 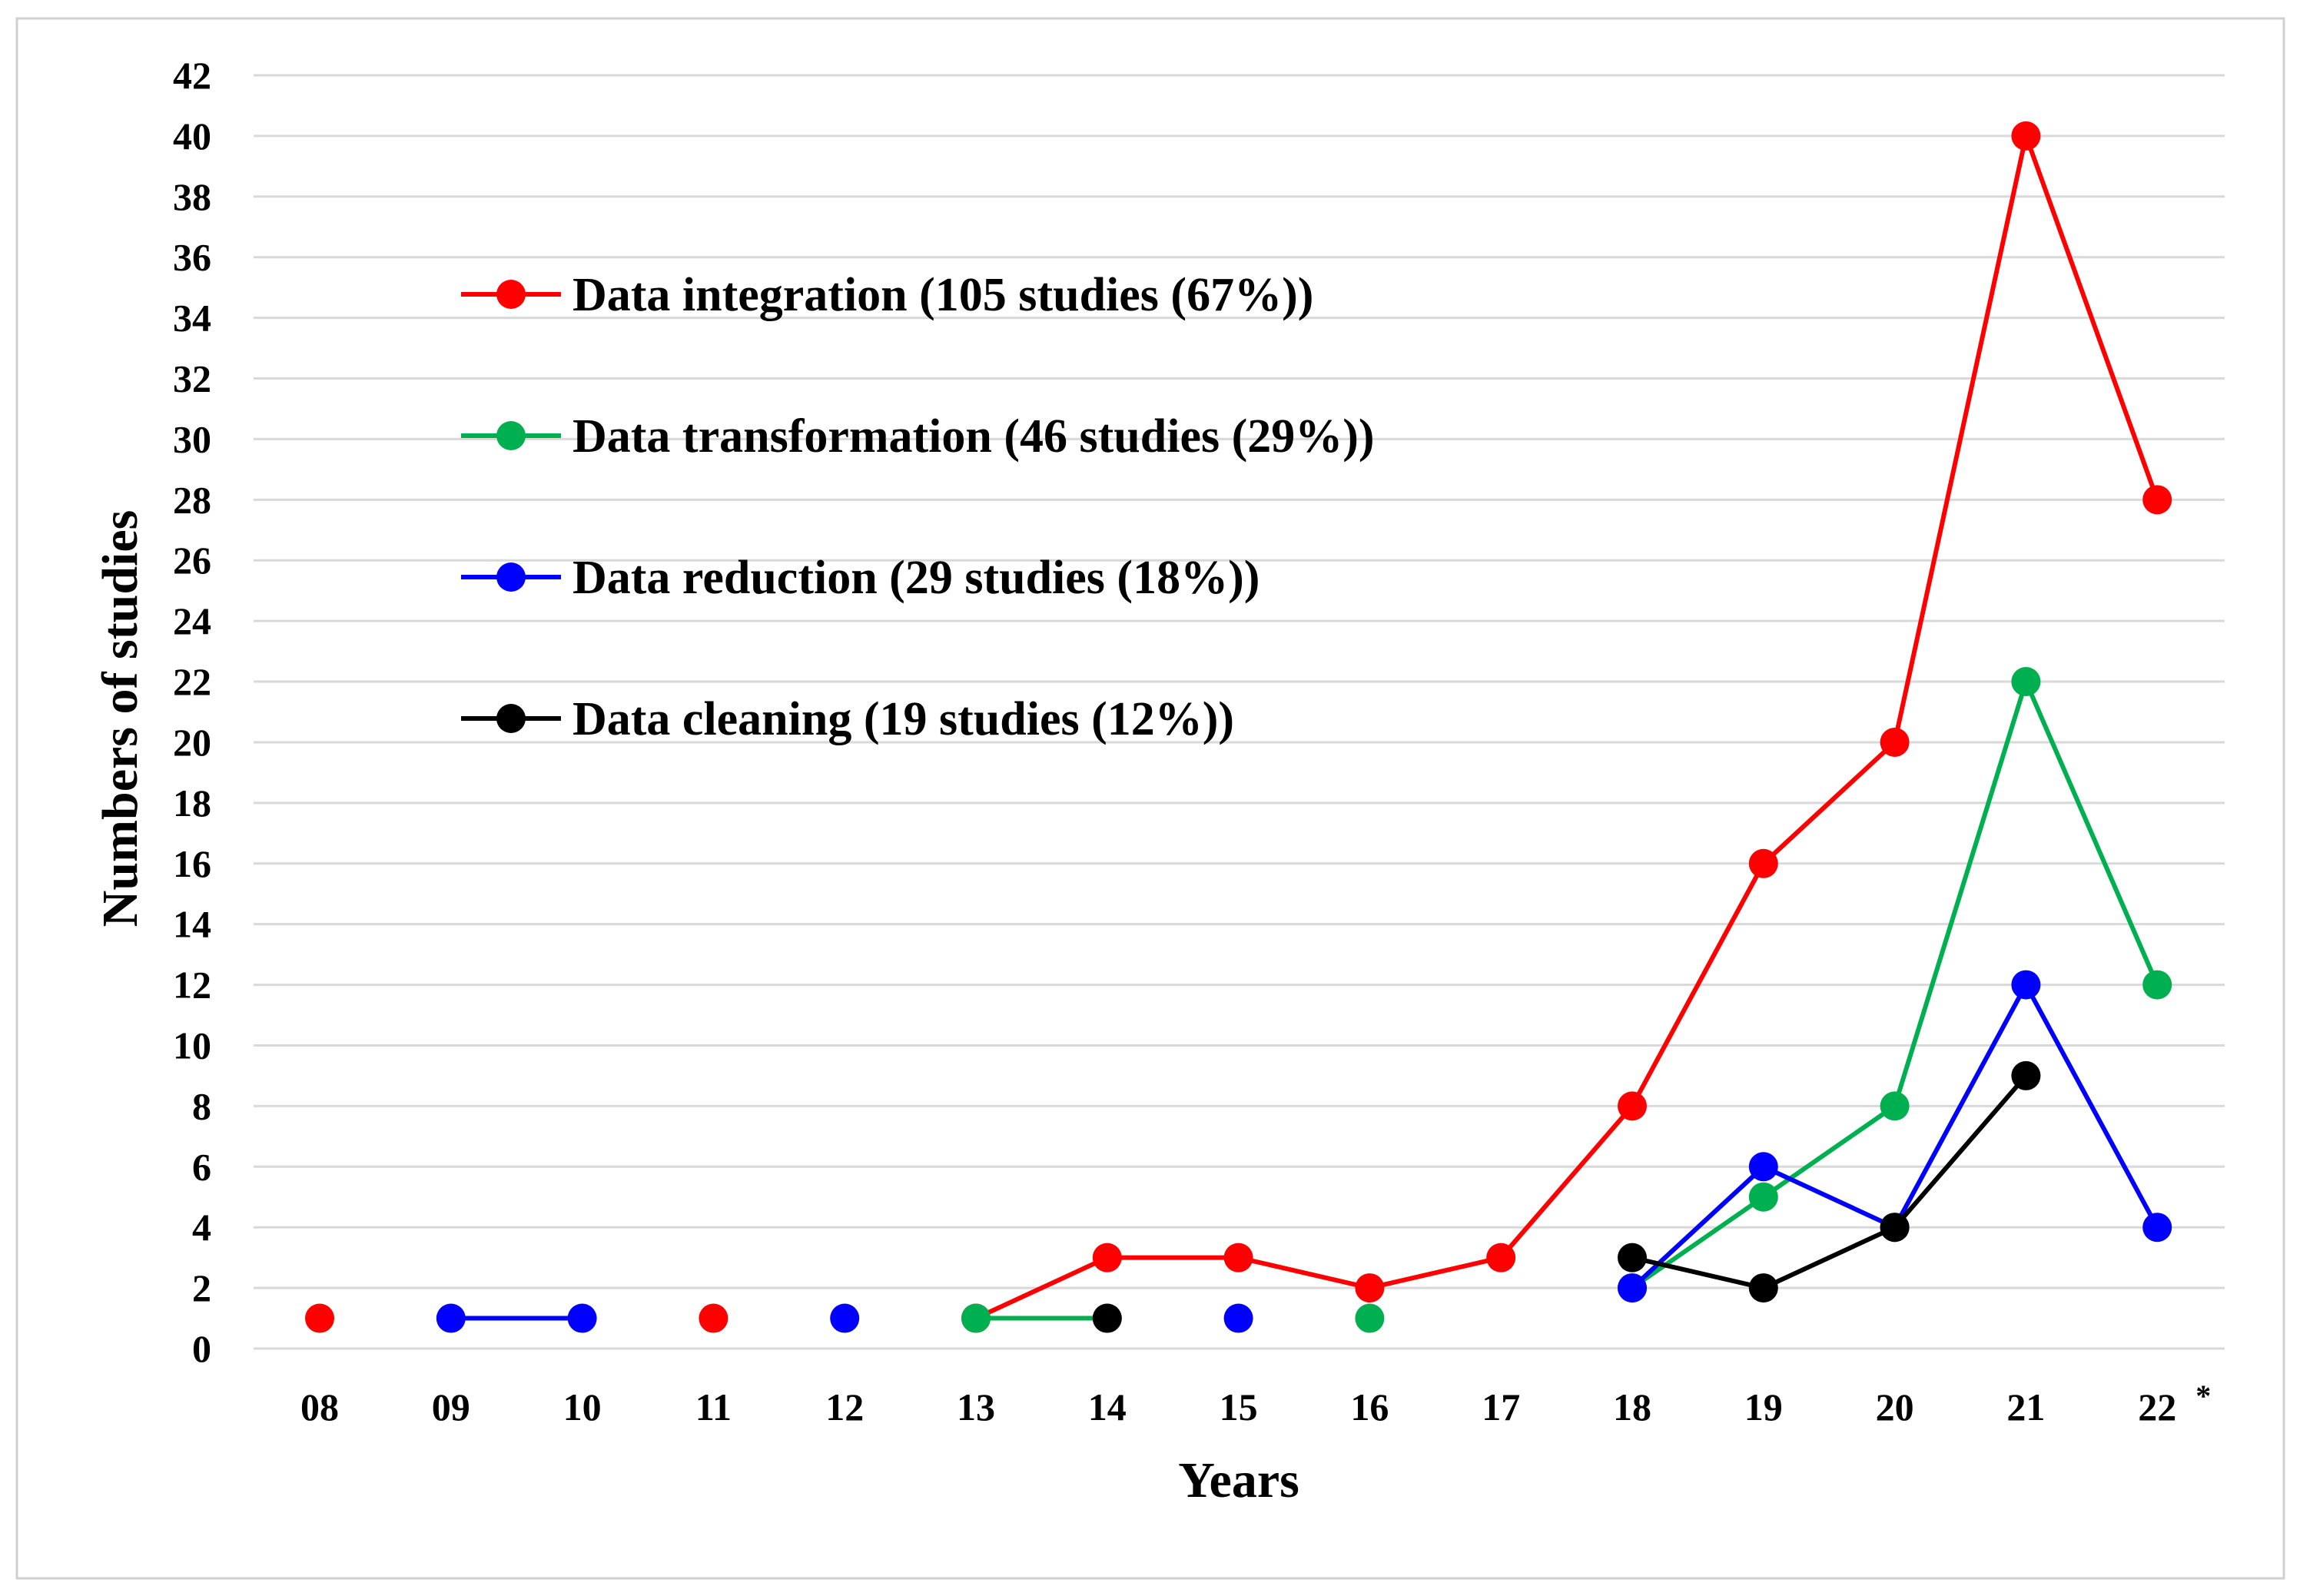 I want to click on legend-label: Data reduction (29 studies (18%)), so click(x=917, y=578).